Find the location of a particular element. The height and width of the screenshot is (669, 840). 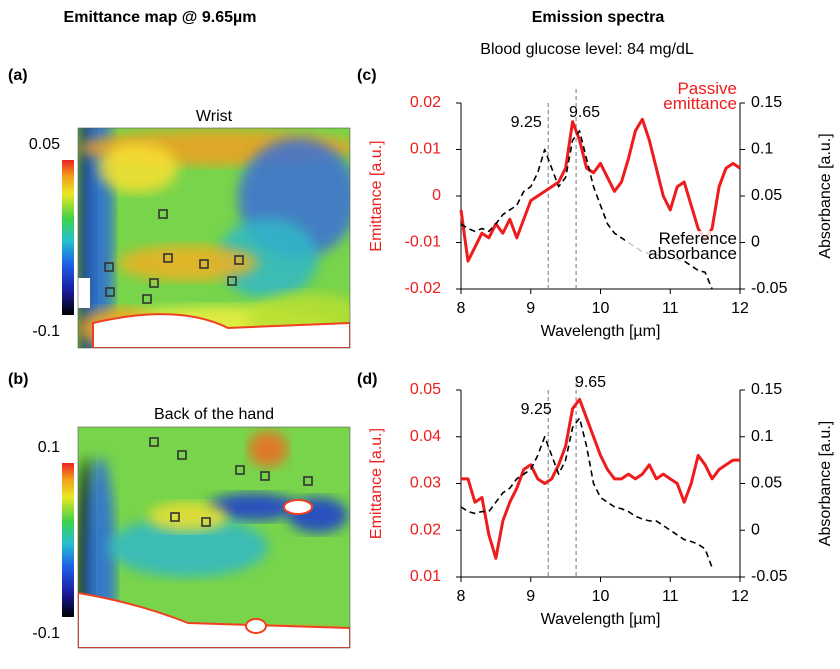

legend-label: Passive emittance is located at coordinates (700, 97).